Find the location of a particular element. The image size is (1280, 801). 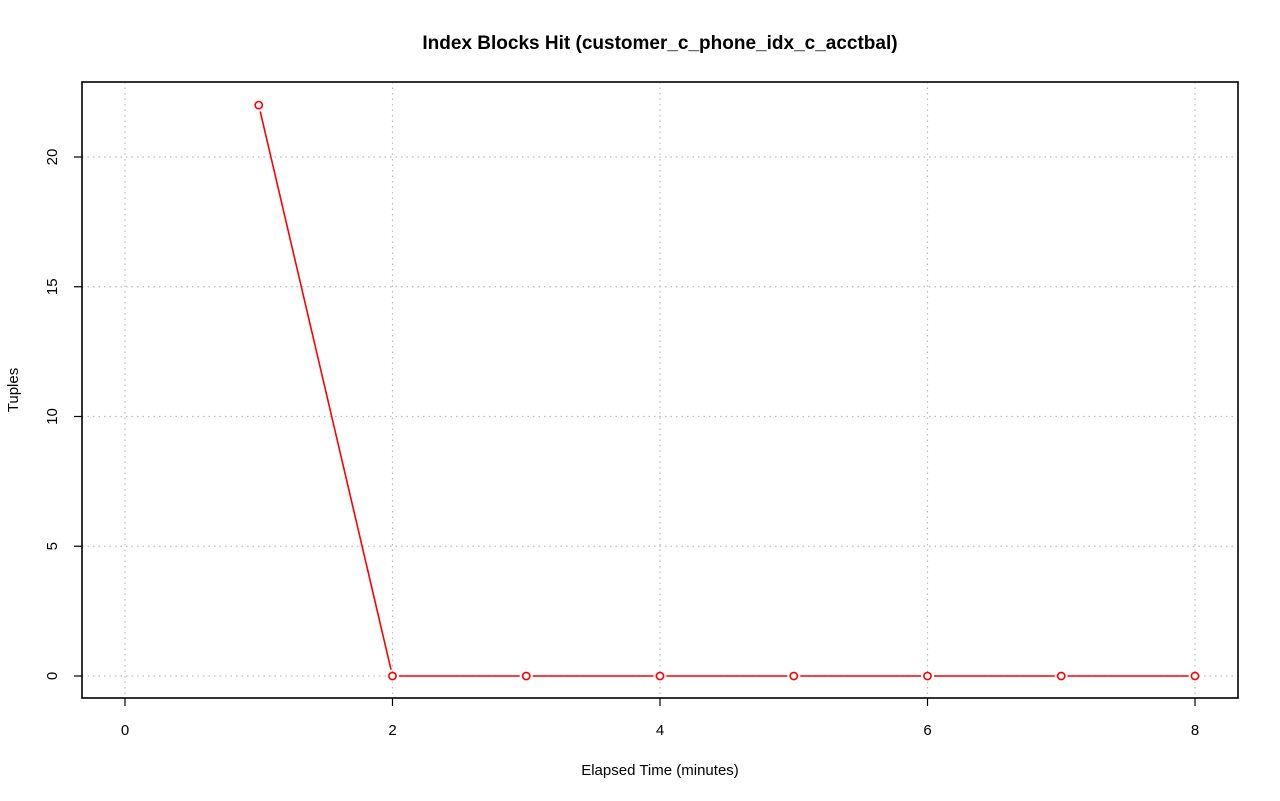

x-axis-label: Elapsed Time (minutes) is located at coordinates (660, 770).